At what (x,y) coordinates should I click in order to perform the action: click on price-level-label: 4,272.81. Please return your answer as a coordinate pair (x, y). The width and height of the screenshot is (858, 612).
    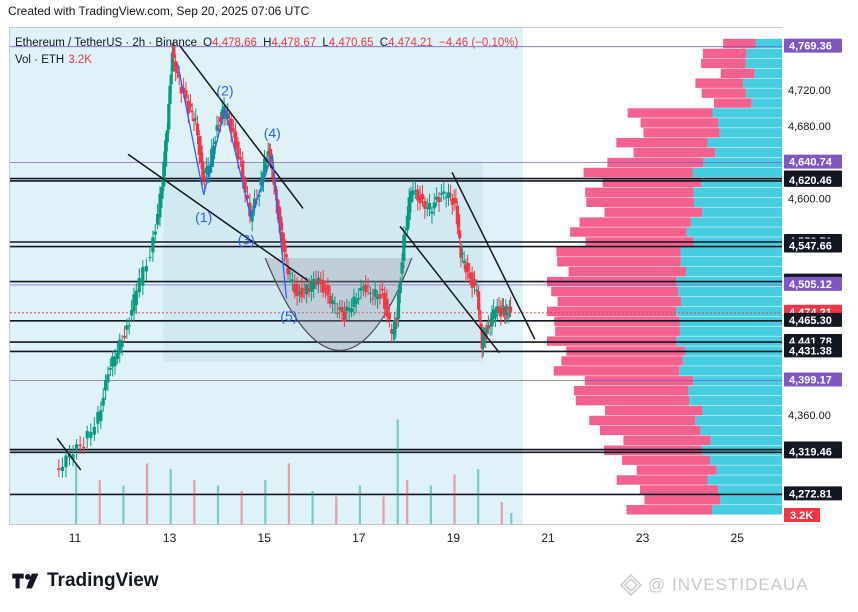
    Looking at the image, I should click on (810, 494).